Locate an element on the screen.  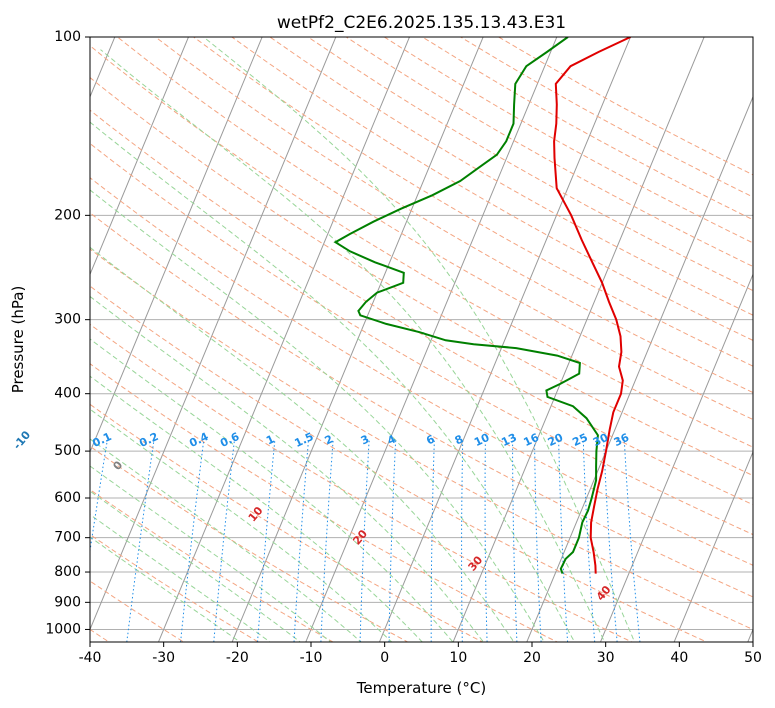
x-tick-label: -20 is located at coordinates (237, 658).